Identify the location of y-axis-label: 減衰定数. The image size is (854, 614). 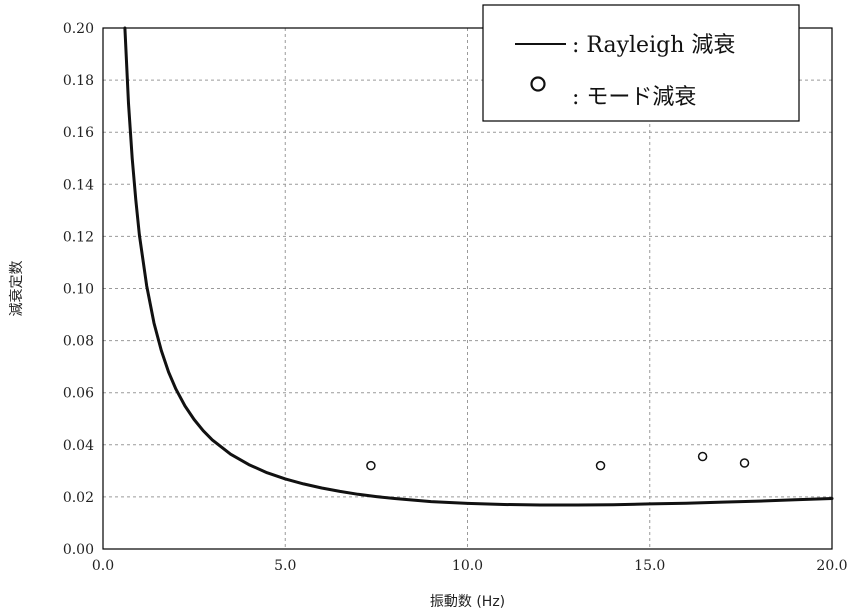
(16, 289).